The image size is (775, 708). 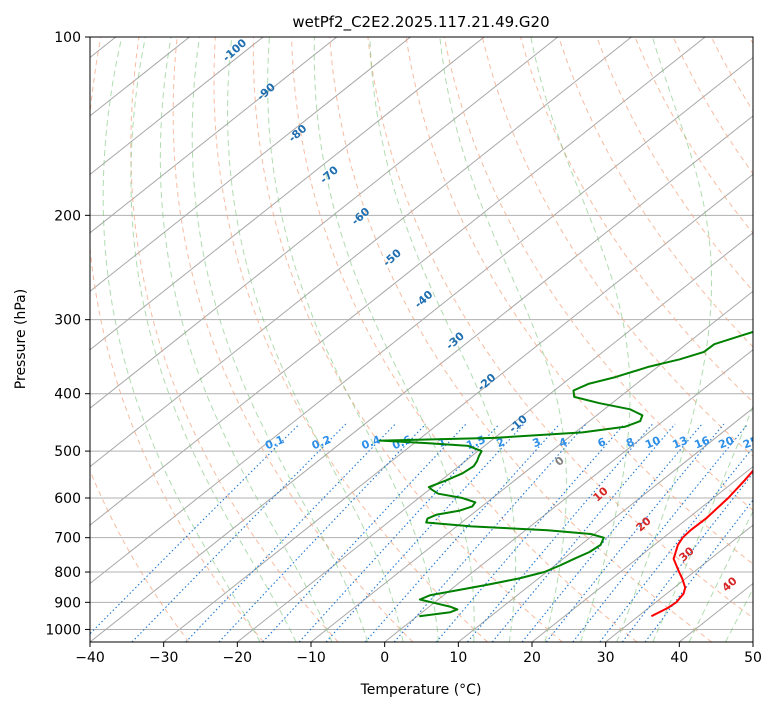 I want to click on skew-line-label: -80, so click(x=298, y=133).